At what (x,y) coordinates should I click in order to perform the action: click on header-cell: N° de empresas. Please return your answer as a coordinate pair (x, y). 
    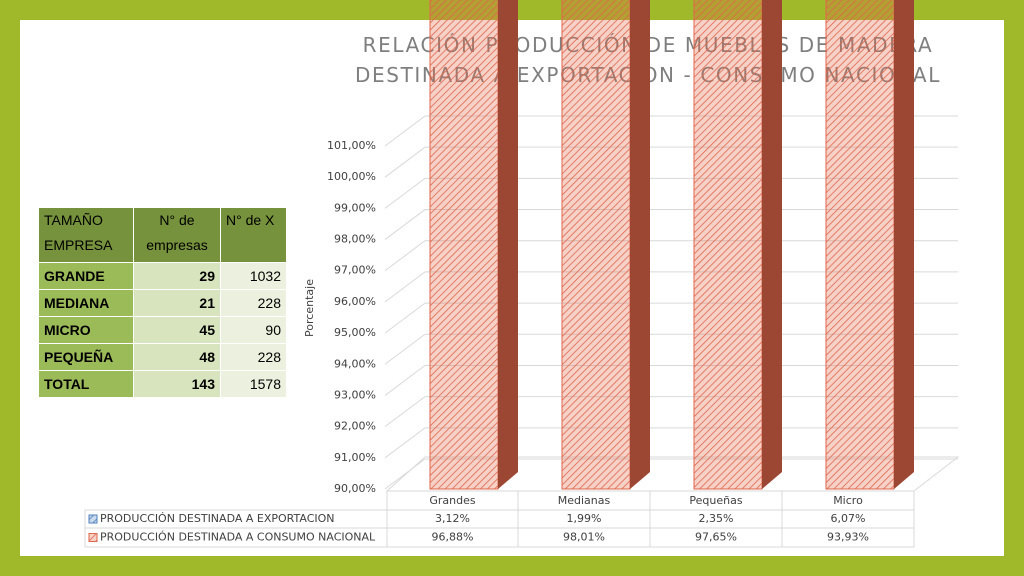
    Looking at the image, I should click on (177, 235).